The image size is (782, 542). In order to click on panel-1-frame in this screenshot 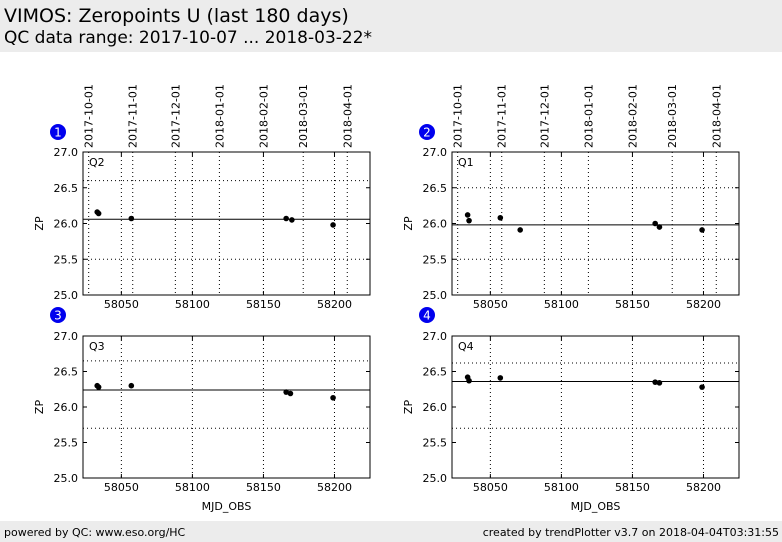, I will do `click(226, 223)`.